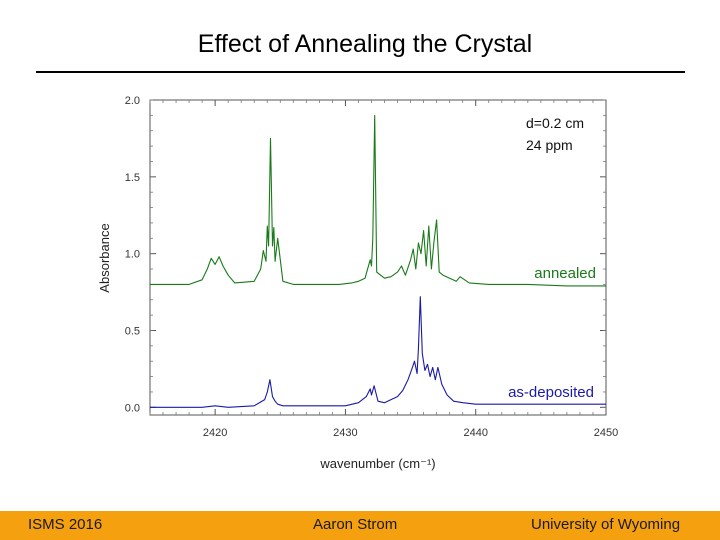 This screenshot has width=720, height=540. What do you see at coordinates (355, 524) in the screenshot?
I see `footer-author: Aaron Strom` at bounding box center [355, 524].